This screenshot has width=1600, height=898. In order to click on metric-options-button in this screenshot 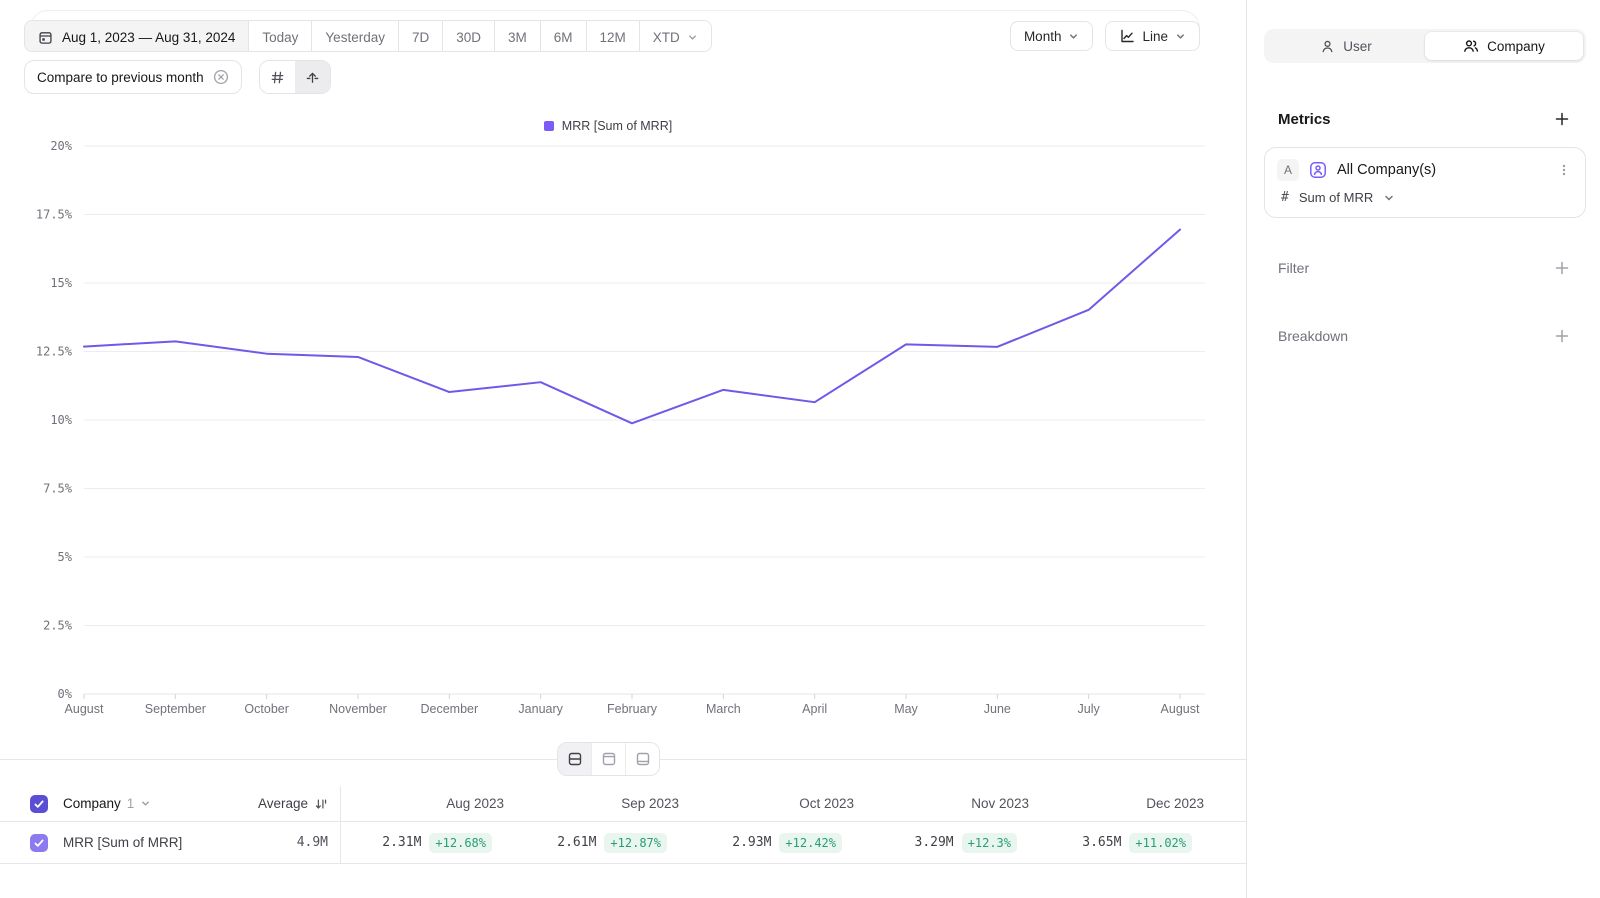, I will do `click(1564, 170)`.